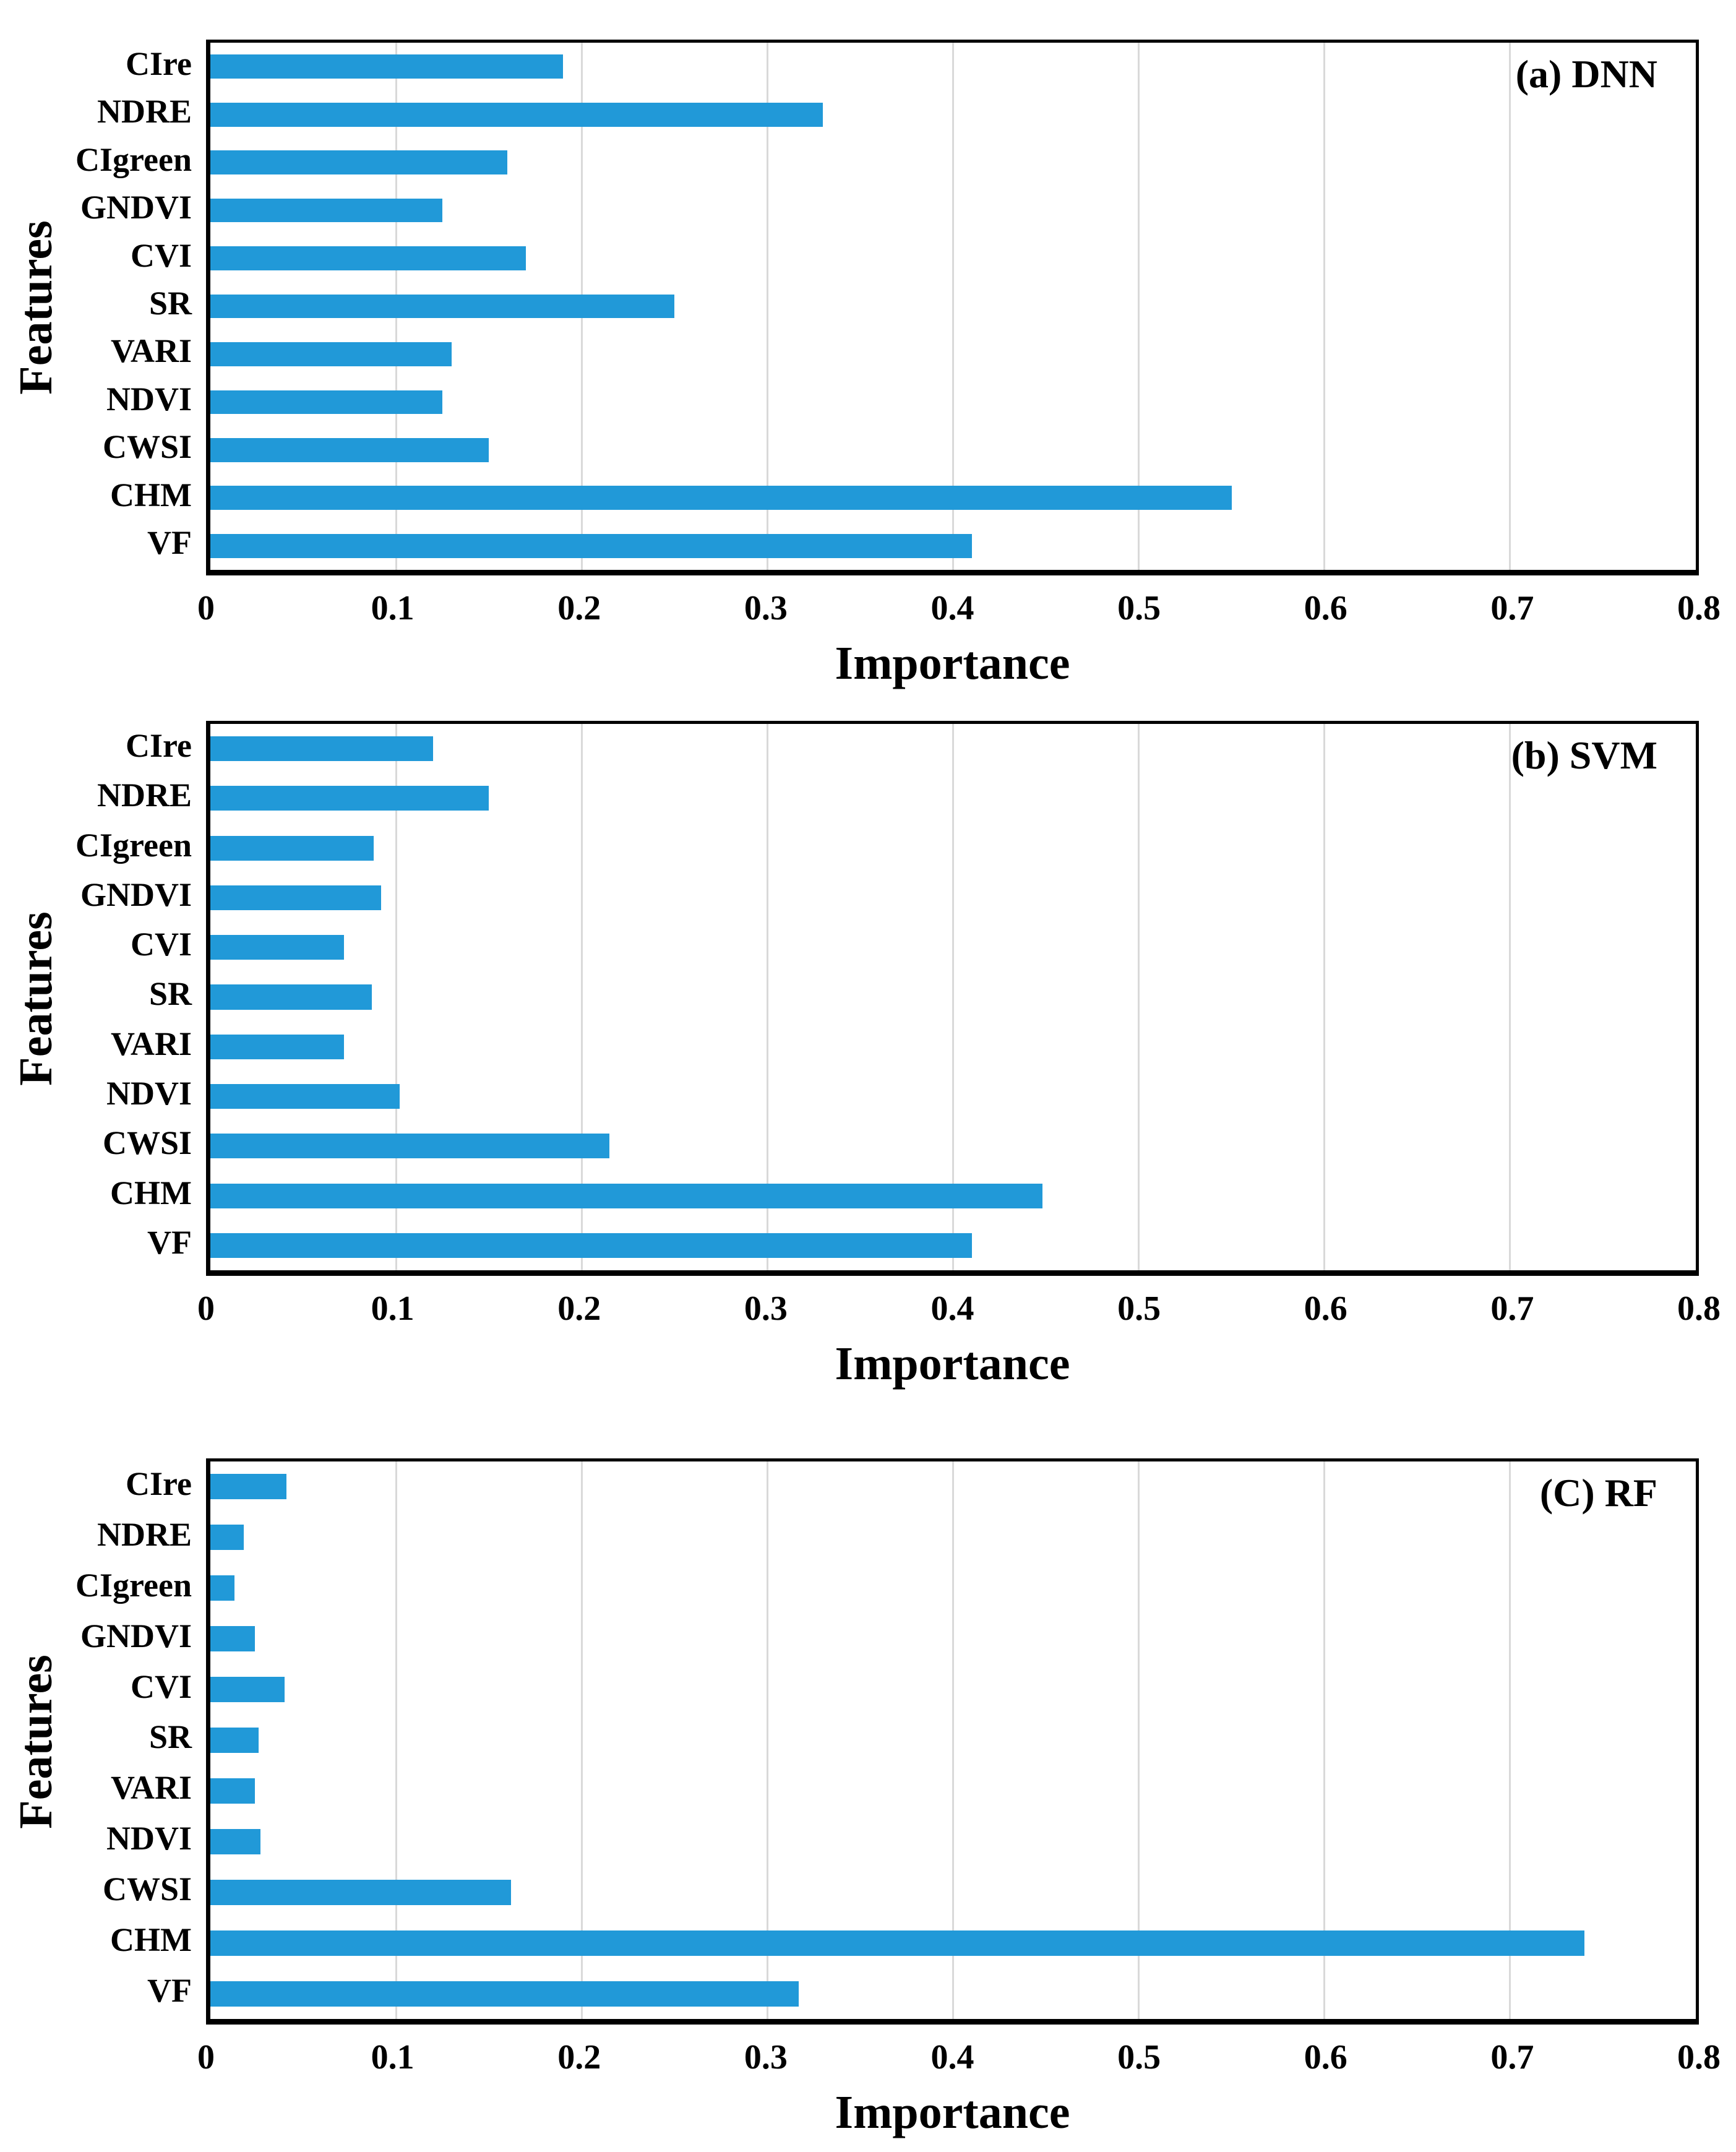  Describe the element at coordinates (1584, 755) in the screenshot. I see `panel-title: (b) SVM` at that location.